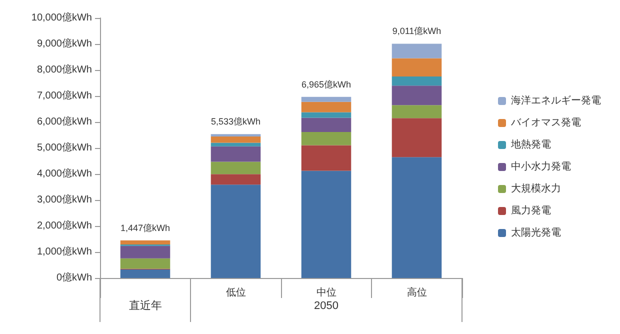 Image resolution: width=620 pixels, height=334 pixels. What do you see at coordinates (236, 292) in the screenshot?
I see `x-tick-label: 低位` at bounding box center [236, 292].